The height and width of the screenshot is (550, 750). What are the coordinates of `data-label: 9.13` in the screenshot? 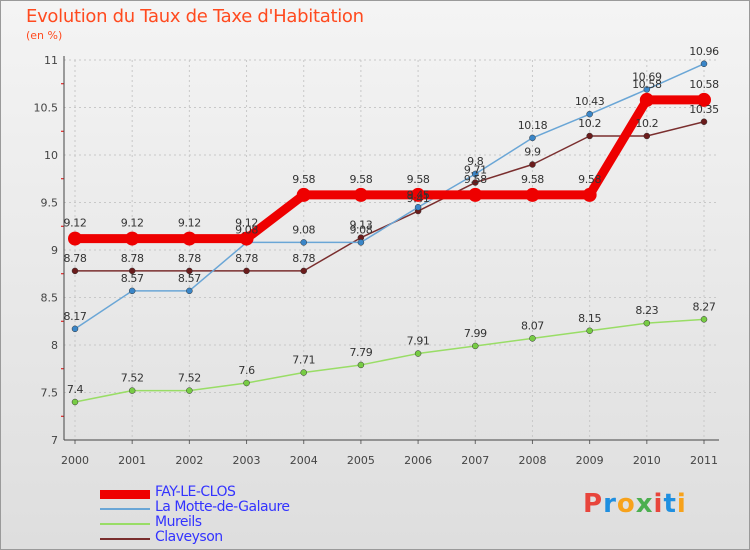 It's located at (360, 225).